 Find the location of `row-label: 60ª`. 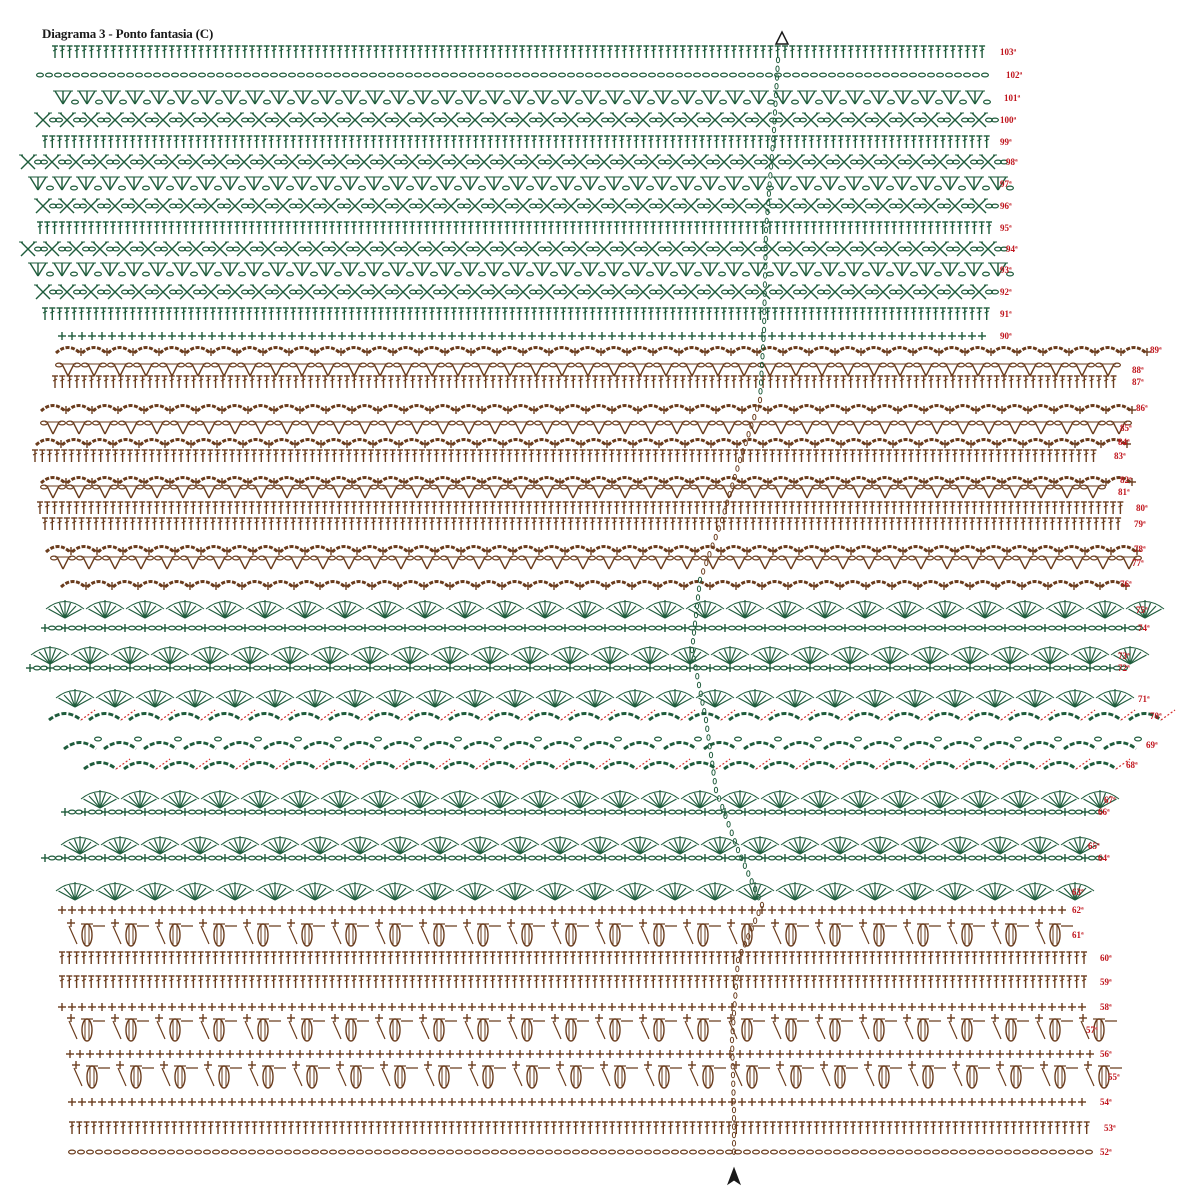

row-label: 60ª is located at coordinates (1106, 958).